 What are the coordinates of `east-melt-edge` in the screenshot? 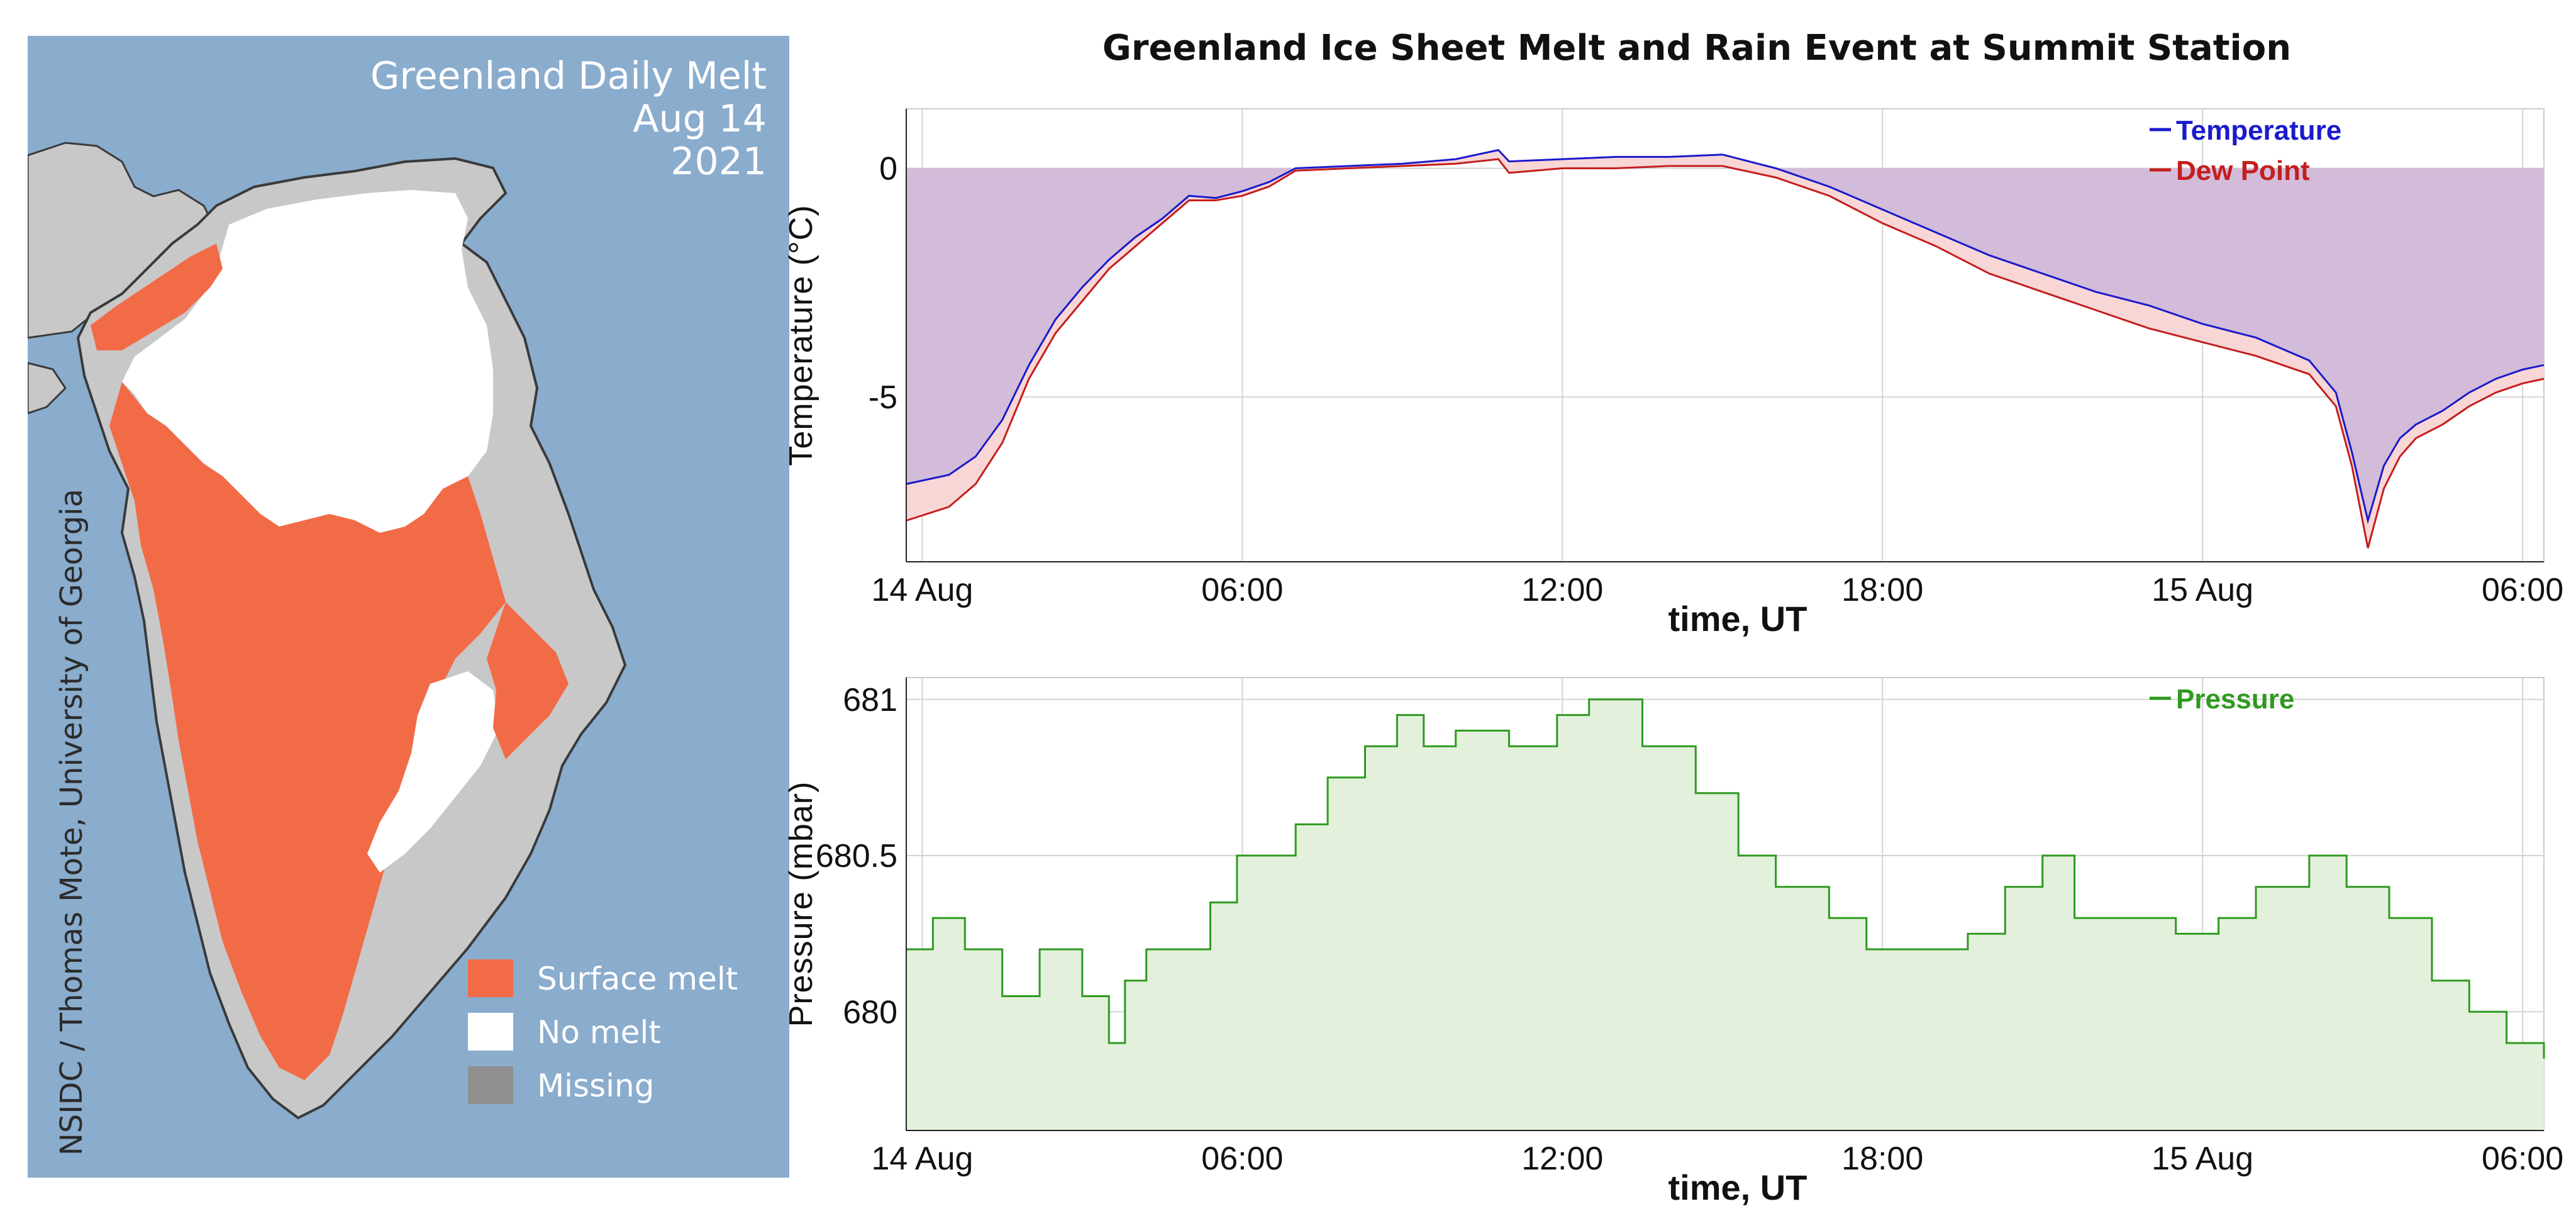 It's located at (528, 680).